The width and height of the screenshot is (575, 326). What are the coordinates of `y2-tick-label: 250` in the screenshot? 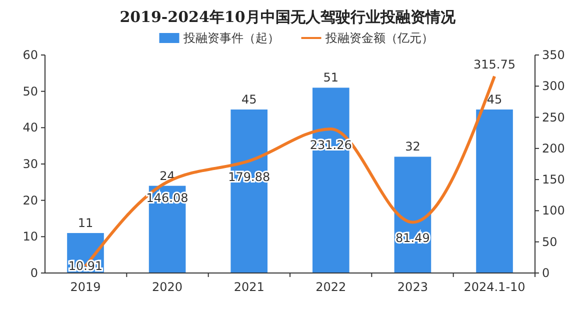 It's located at (553, 117).